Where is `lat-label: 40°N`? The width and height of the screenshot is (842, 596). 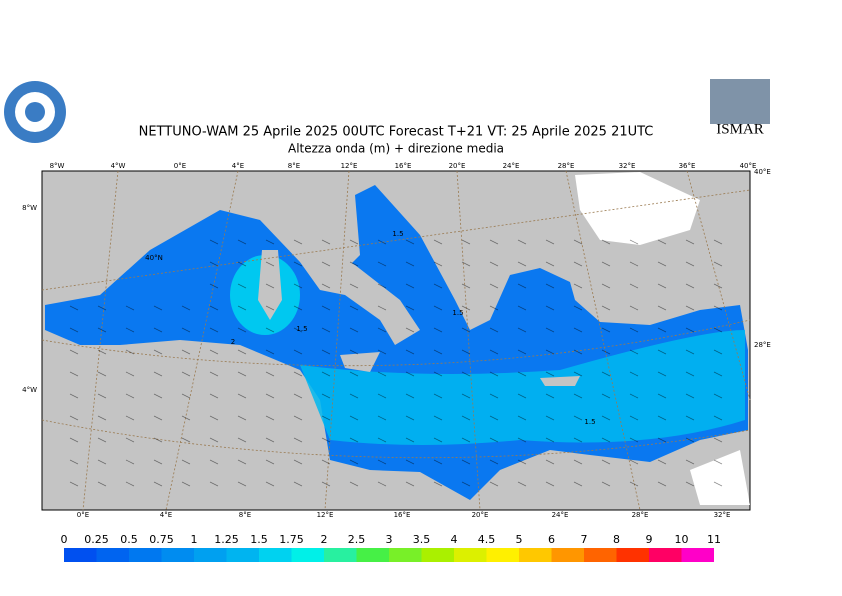
lat-label: 40°N is located at coordinates (154, 258).